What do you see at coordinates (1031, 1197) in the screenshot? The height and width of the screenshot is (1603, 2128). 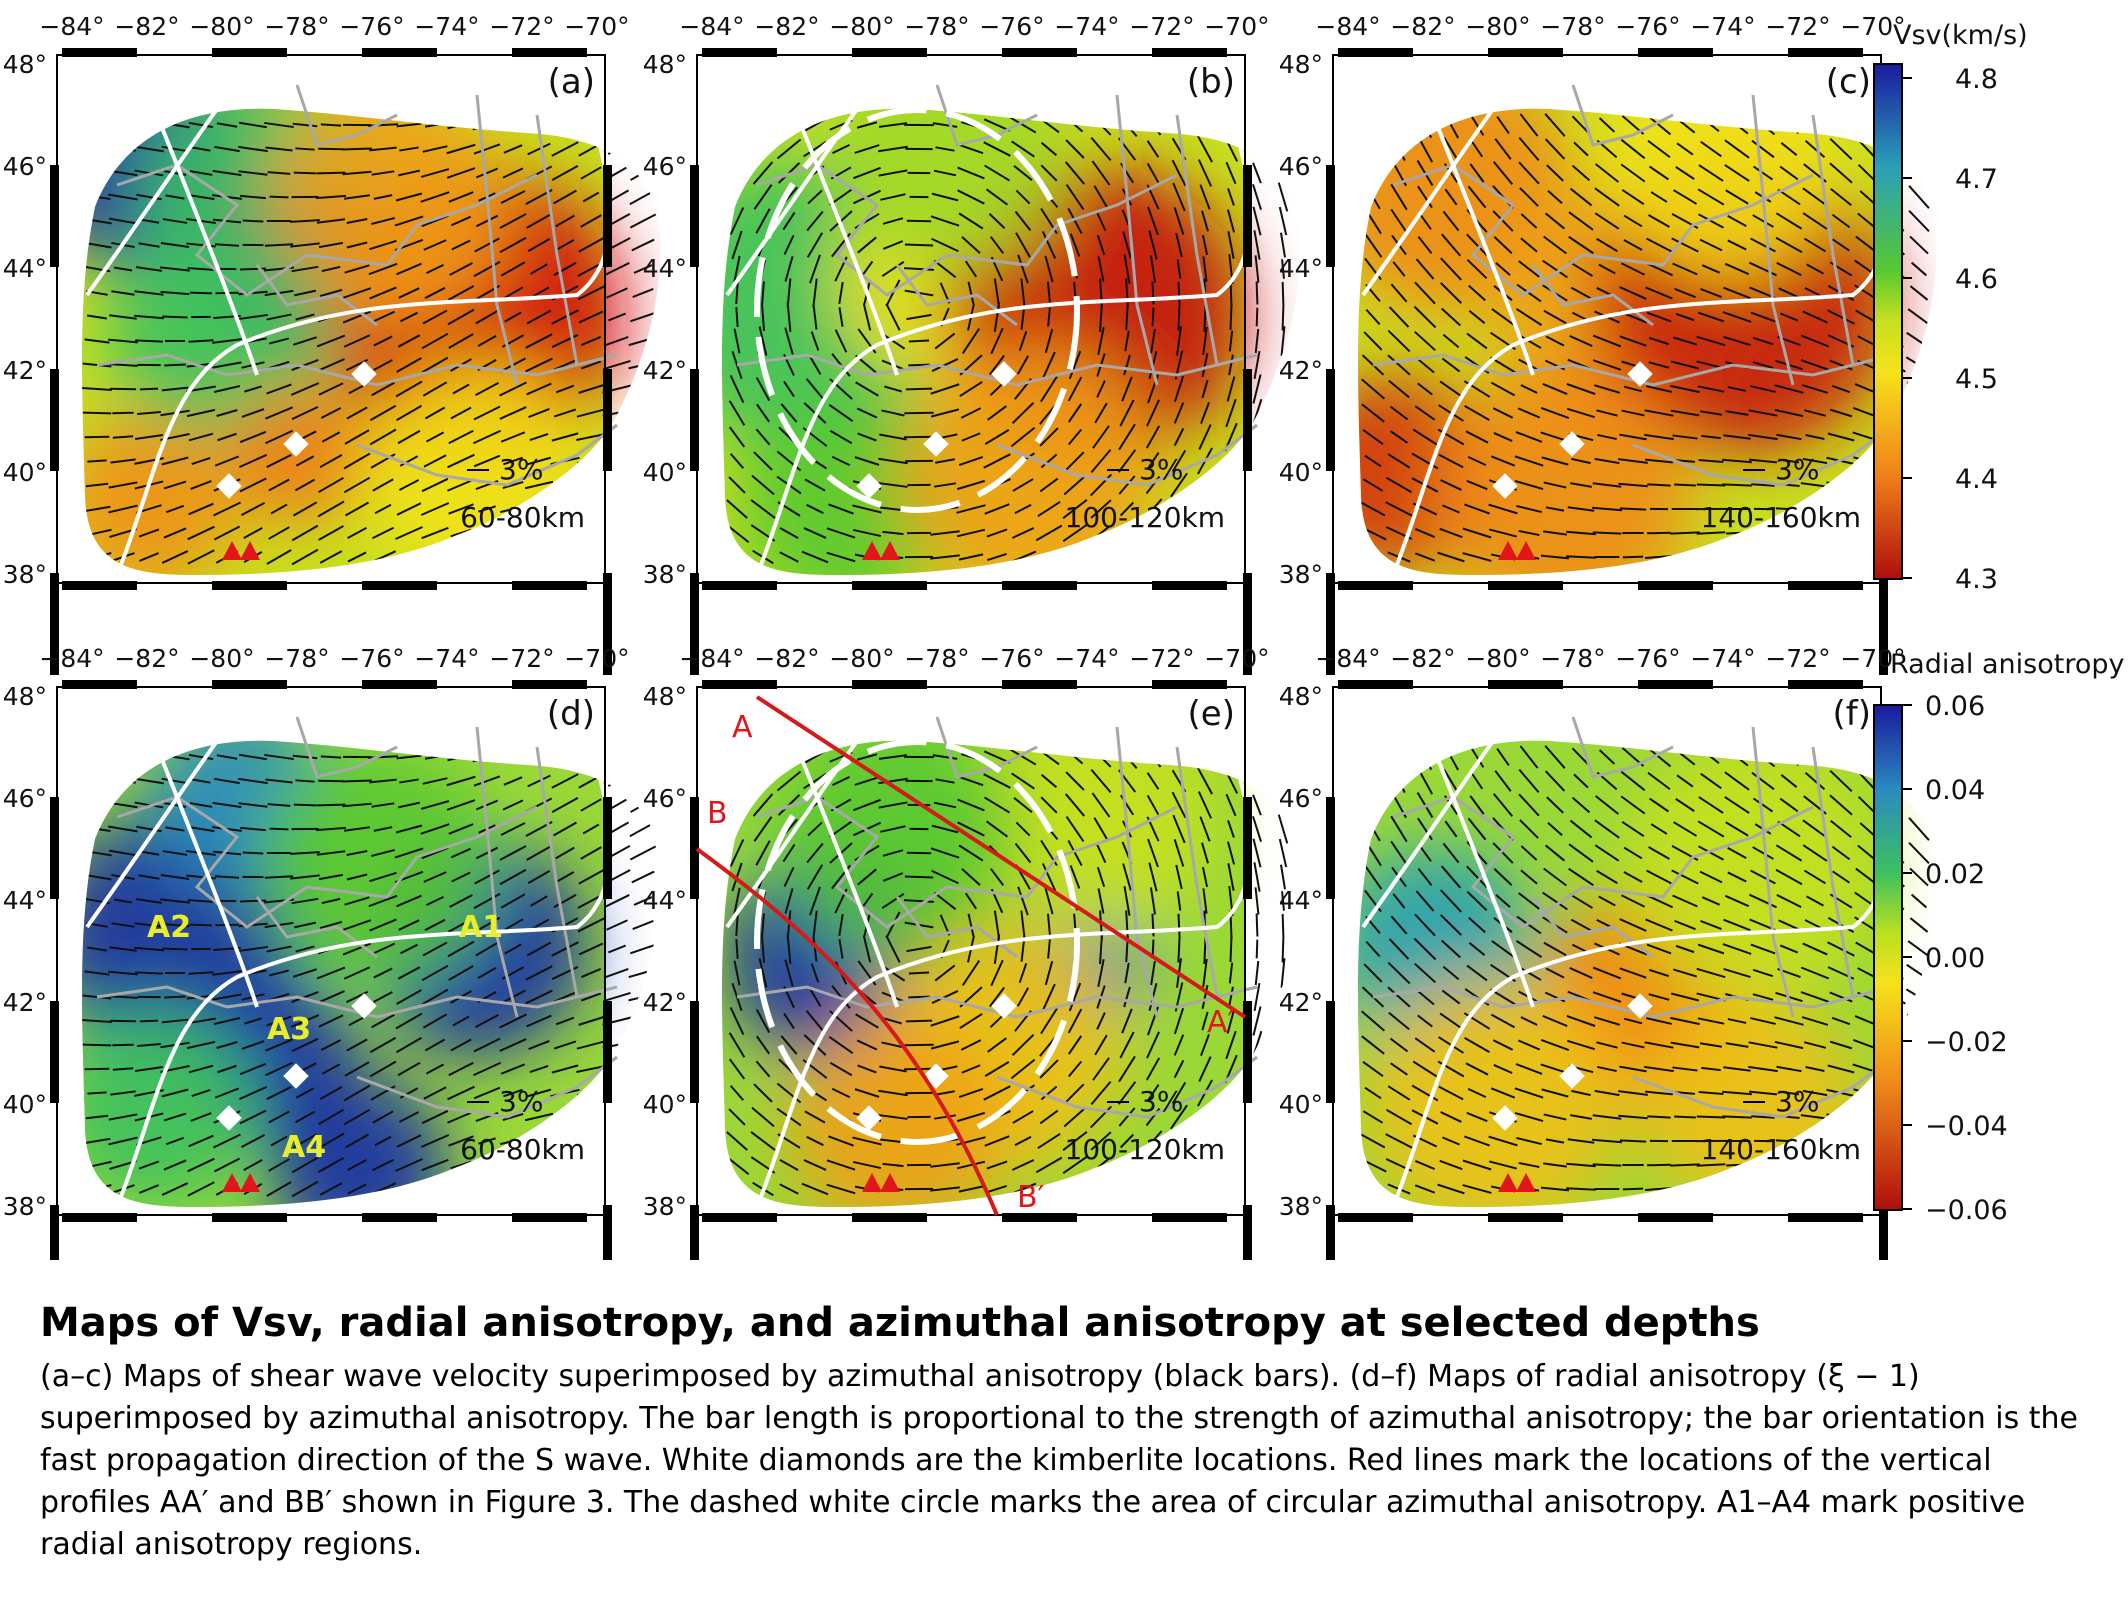 I see `profile-label: B′` at bounding box center [1031, 1197].